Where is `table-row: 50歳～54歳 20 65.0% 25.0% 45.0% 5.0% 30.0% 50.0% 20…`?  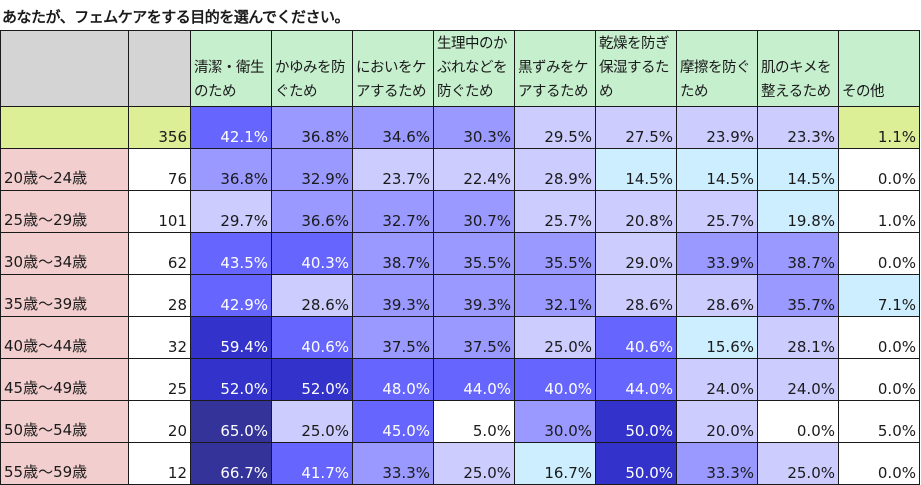
table-row: 50歳～54歳 20 65.0% 25.0% 45.0% 5.0% 30.0% 50.0% 20… is located at coordinates (460, 421).